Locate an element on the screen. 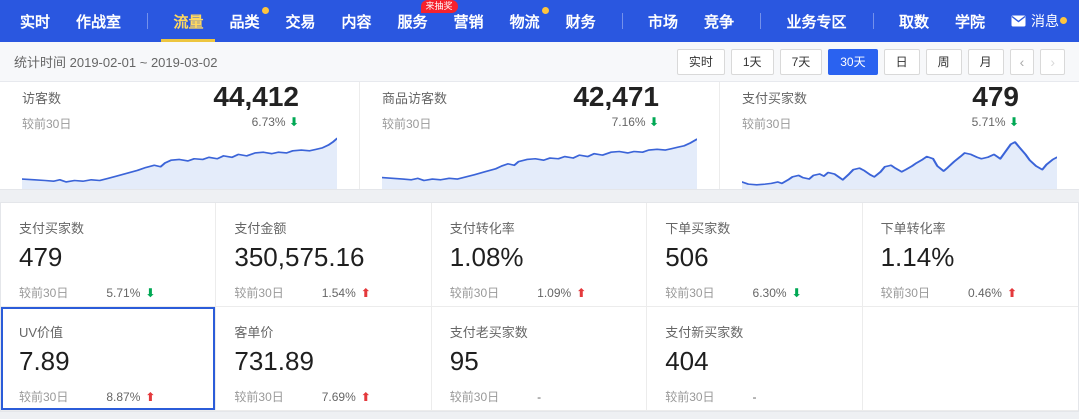 This screenshot has width=1079, height=419. metric-value: 42,471 is located at coordinates (616, 97).